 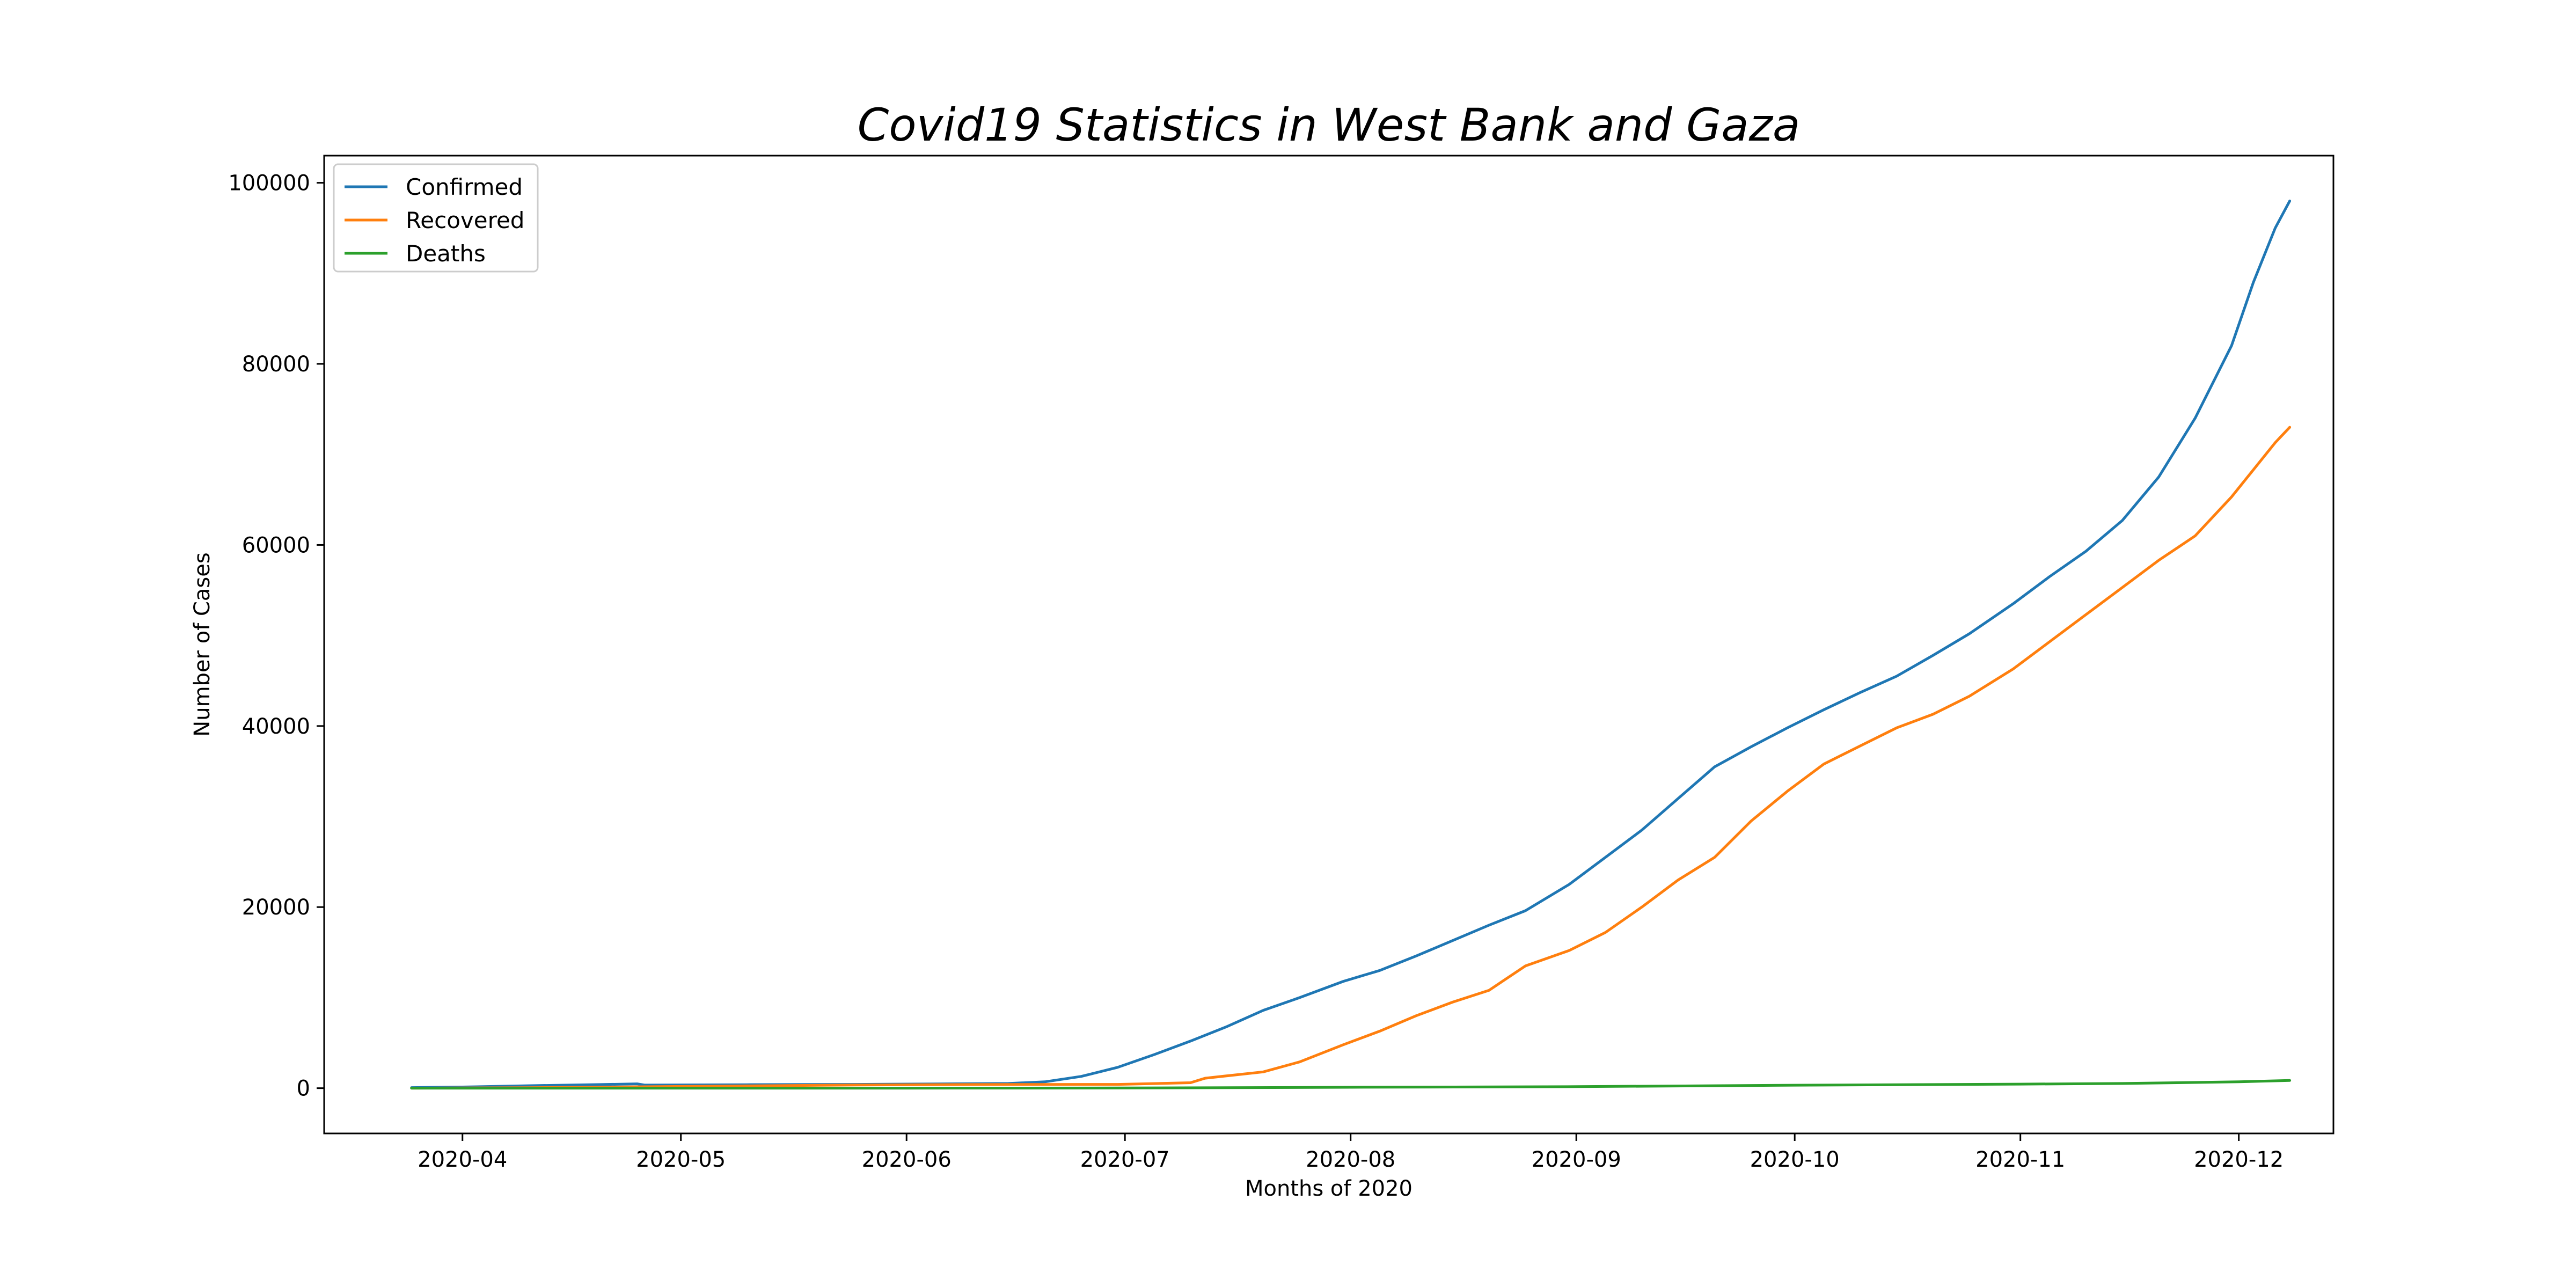 I want to click on legend-label-recovered: Recovered, so click(x=465, y=220).